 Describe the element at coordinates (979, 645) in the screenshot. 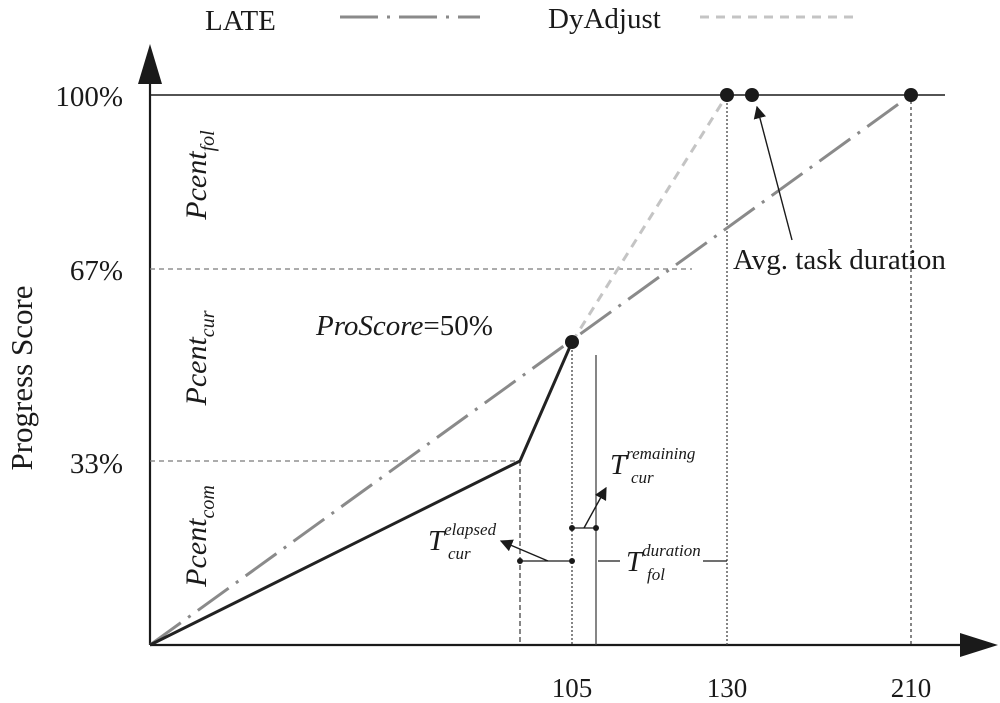

I see `x-axis-arrow-icon` at that location.